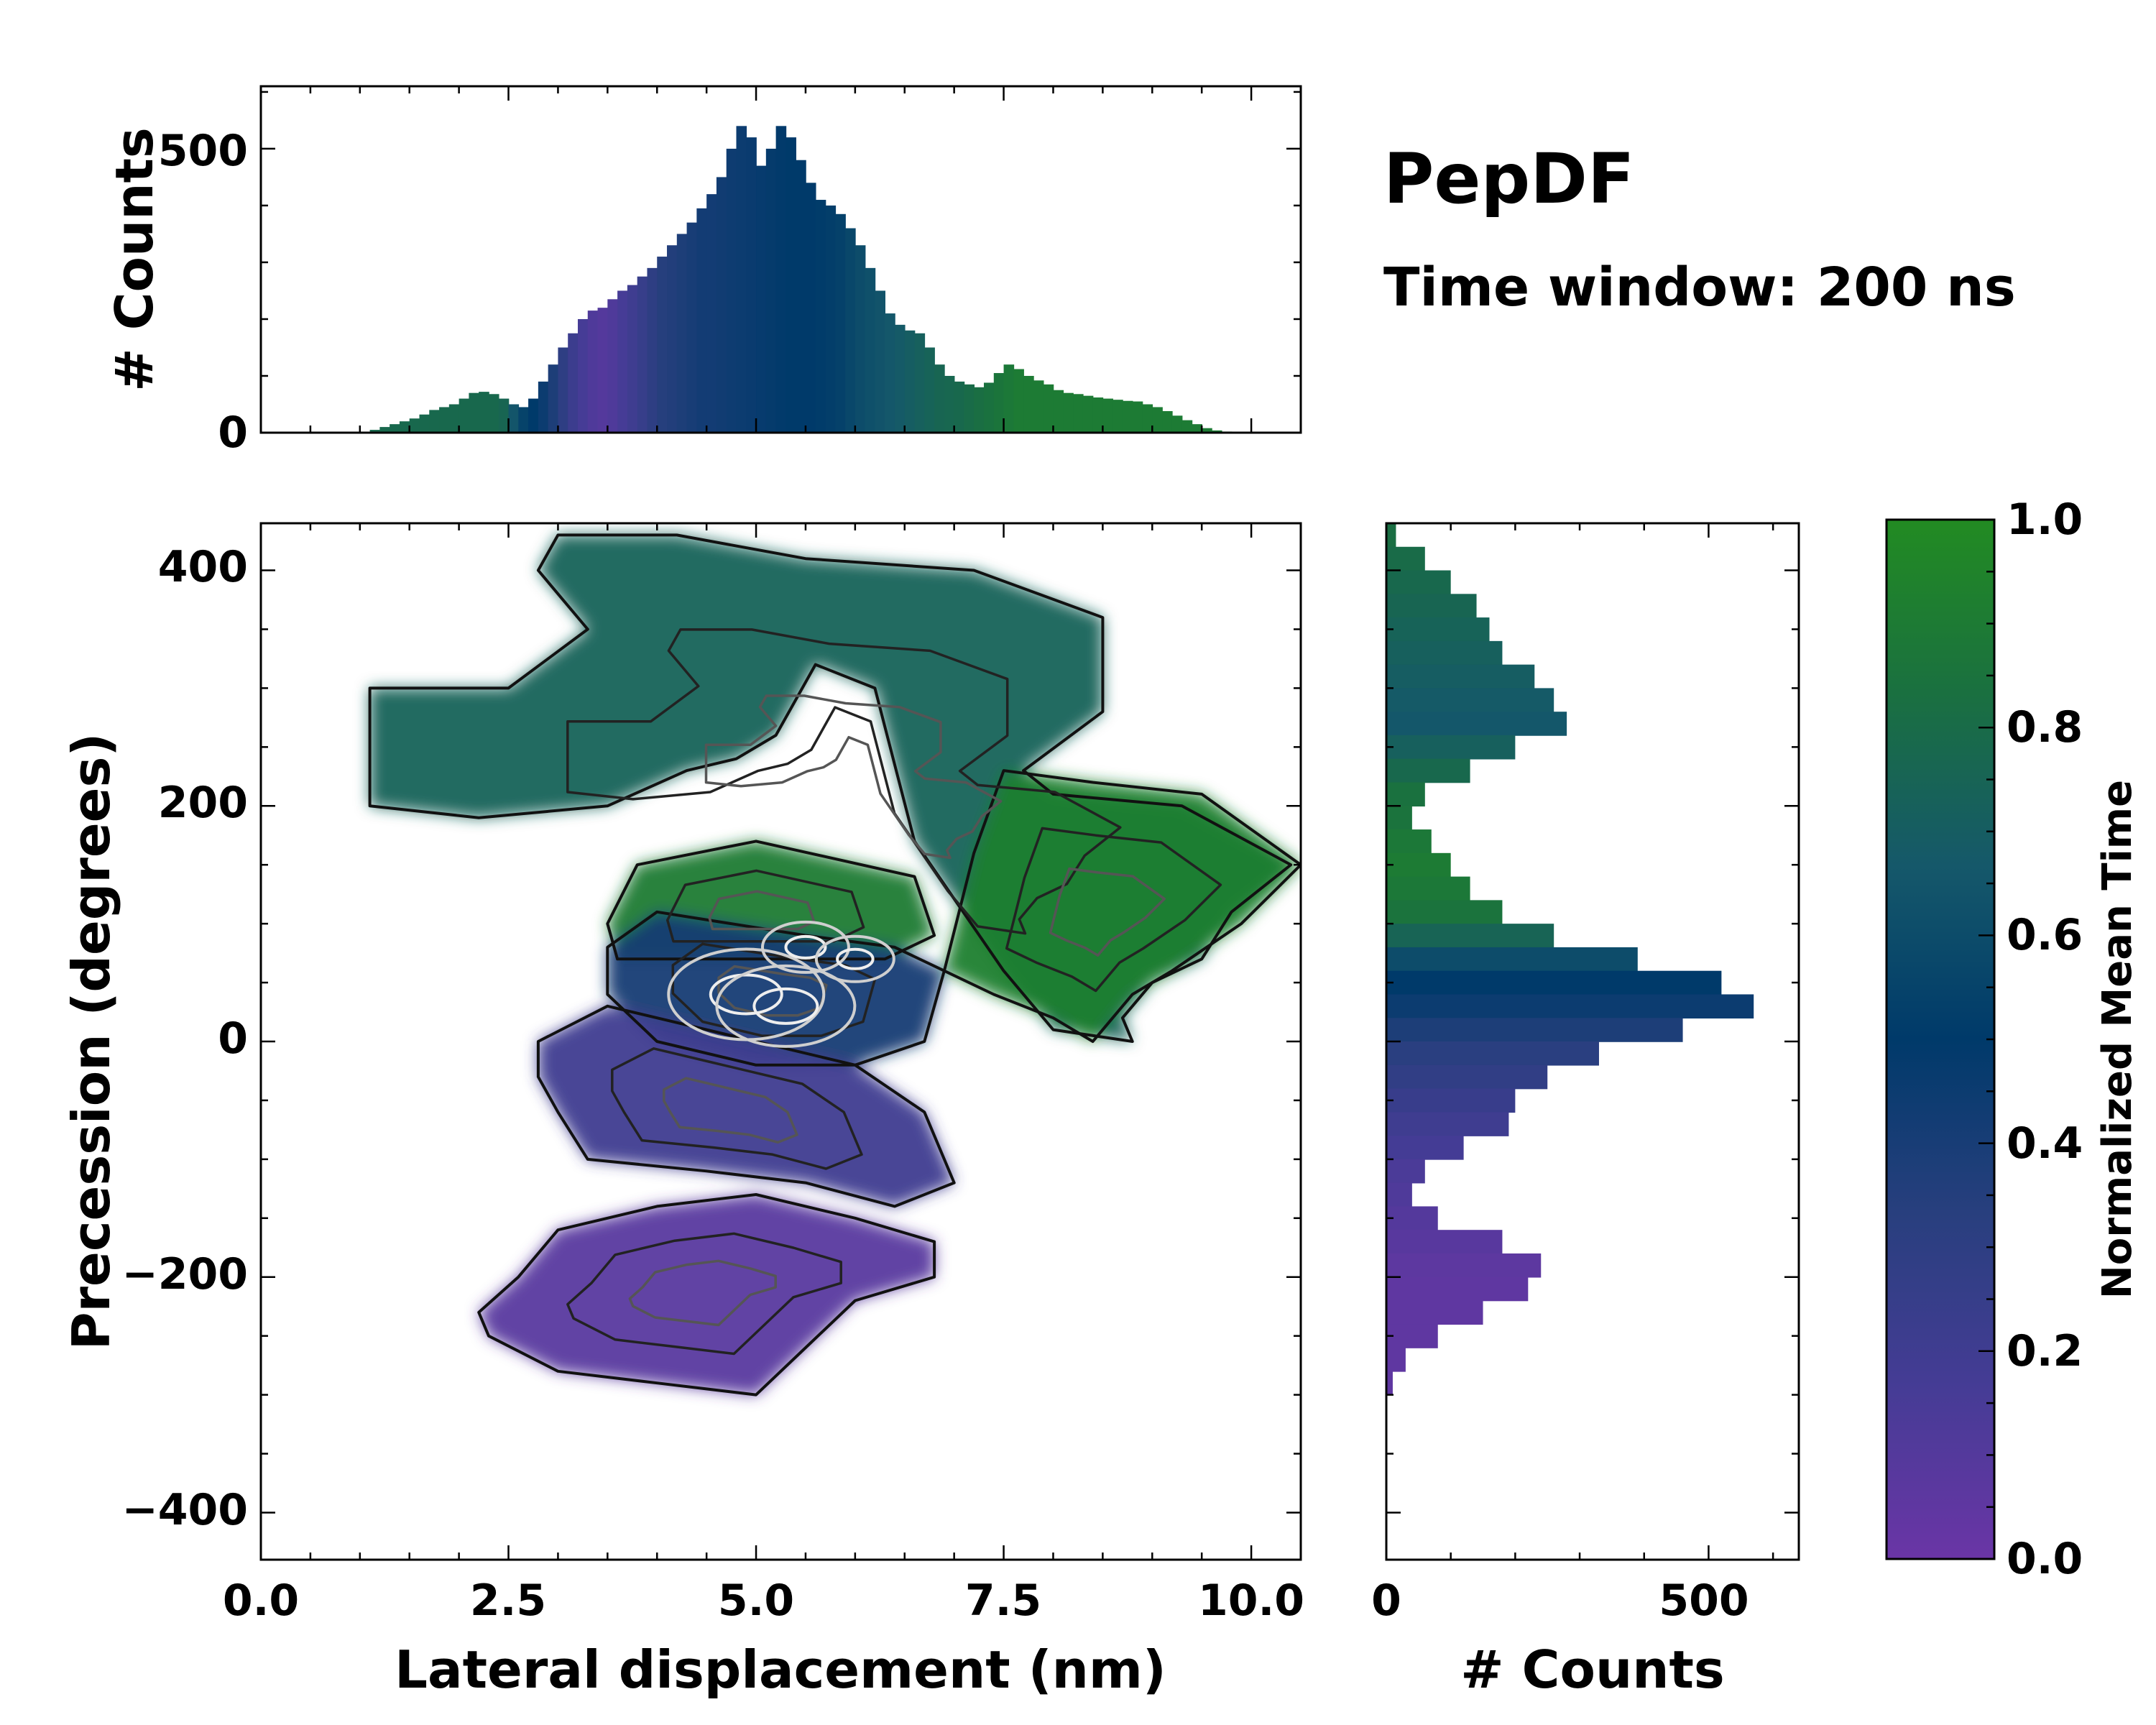 This screenshot has width=2156, height=1725. Describe the element at coordinates (1699, 287) in the screenshot. I see `figure-subtitle: Time window: 200 ns` at that location.